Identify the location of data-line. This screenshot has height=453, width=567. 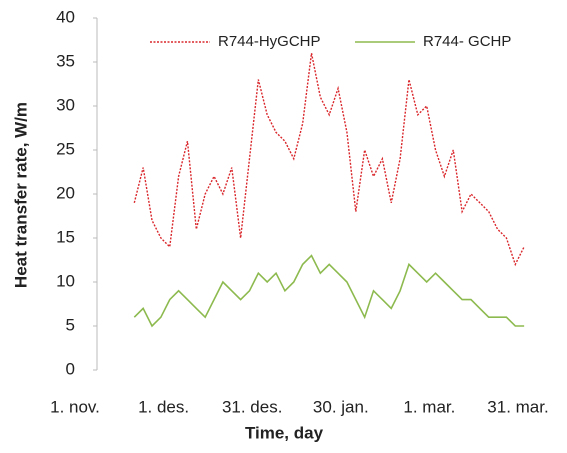
(329, 291).